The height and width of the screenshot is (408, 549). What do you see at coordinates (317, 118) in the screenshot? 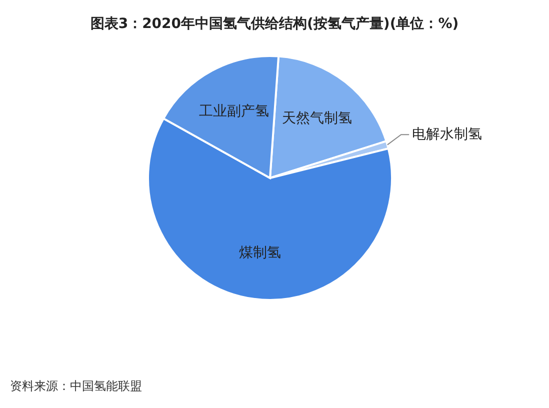
I see `slice-label: 天然气制氢` at bounding box center [317, 118].